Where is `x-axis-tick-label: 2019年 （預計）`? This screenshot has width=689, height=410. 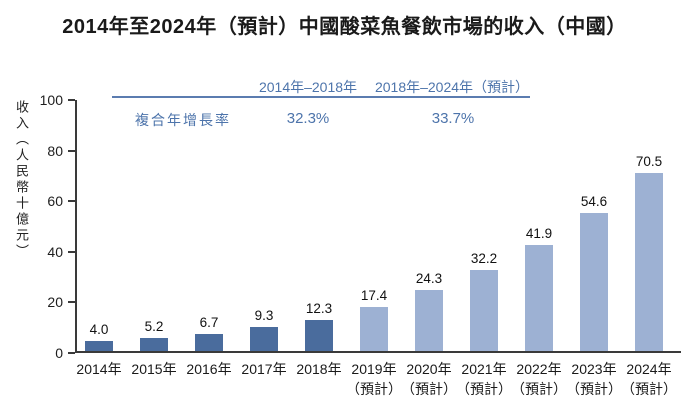
x-axis-tick-label: 2019年 （預計） is located at coordinates (374, 379).